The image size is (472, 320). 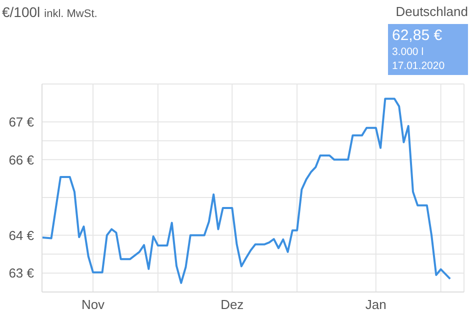 I want to click on x-tick-label: Jan, so click(x=375, y=304).